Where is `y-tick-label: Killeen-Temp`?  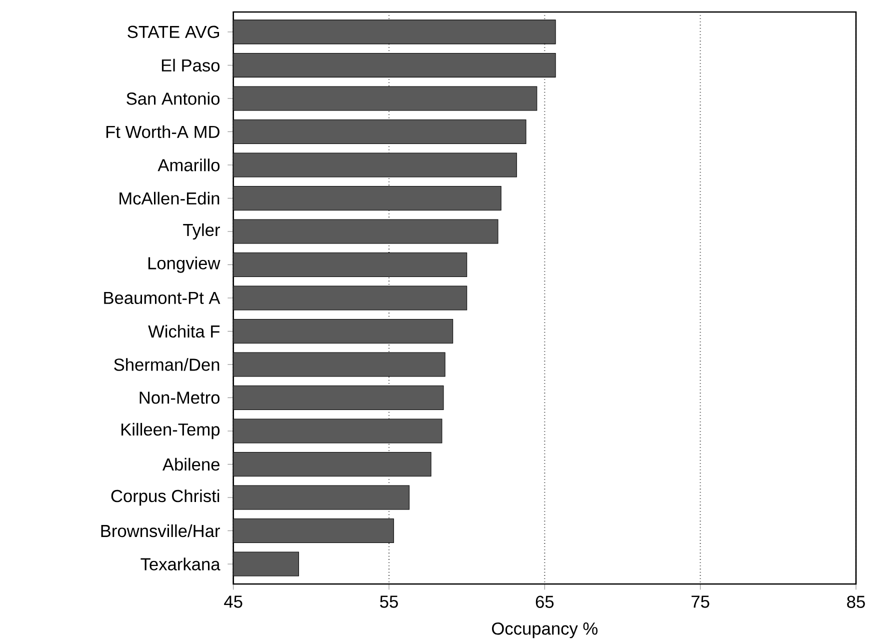 y-tick-label: Killeen-Temp is located at coordinates (171, 430).